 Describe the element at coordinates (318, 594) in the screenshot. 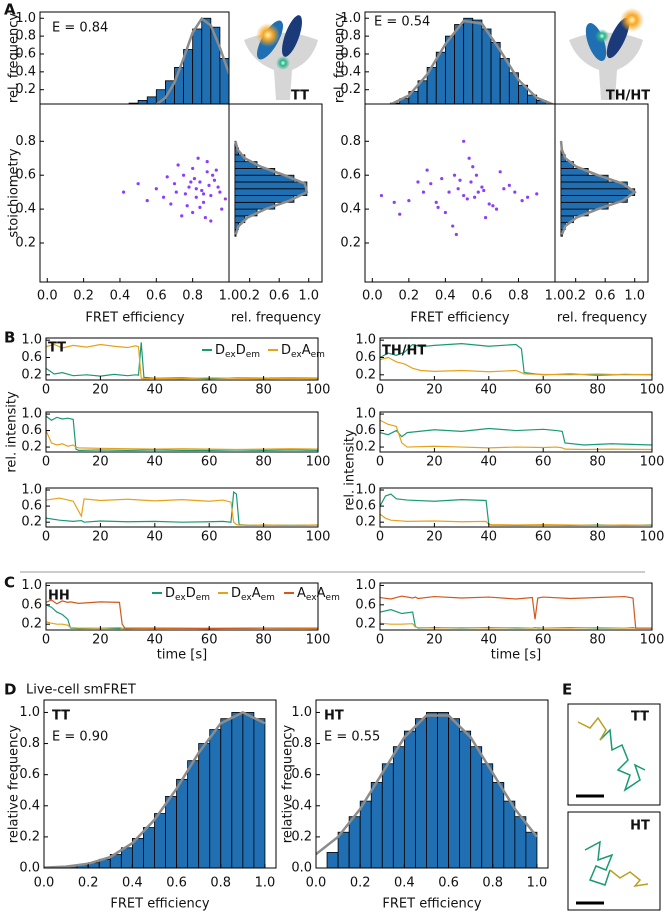

I see `legend-label: Aex​Aem​` at that location.